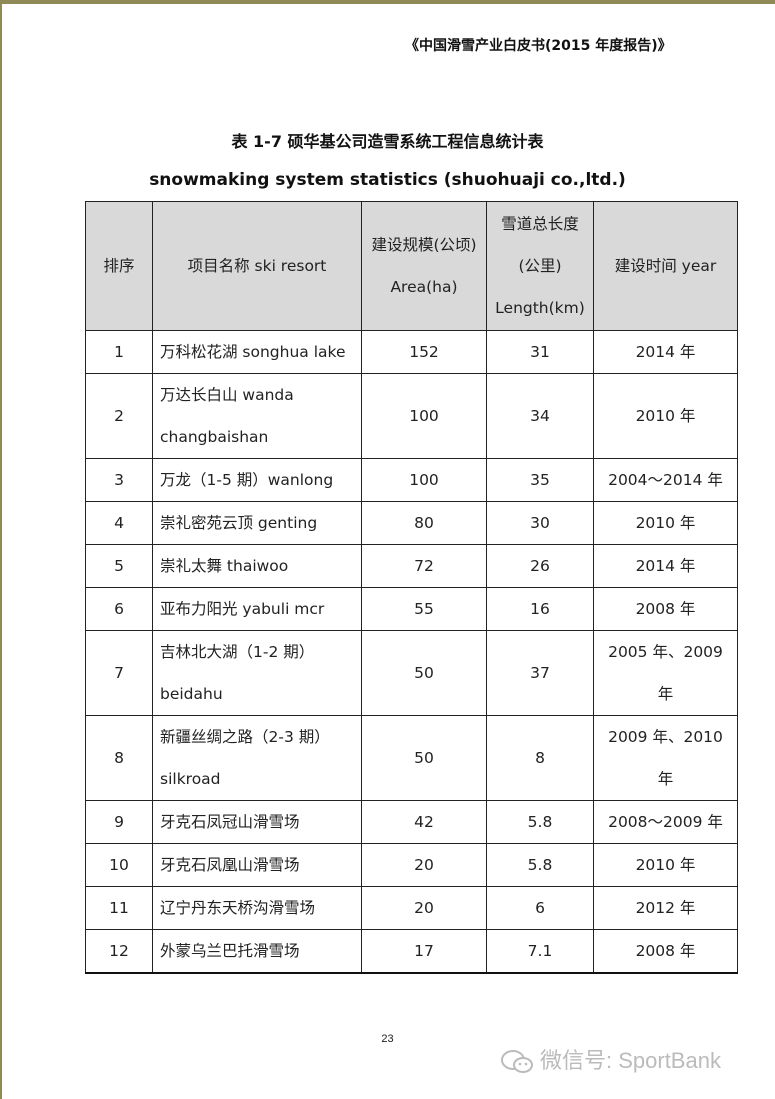  What do you see at coordinates (424, 566) in the screenshot?
I see `cell-area: 72` at bounding box center [424, 566].